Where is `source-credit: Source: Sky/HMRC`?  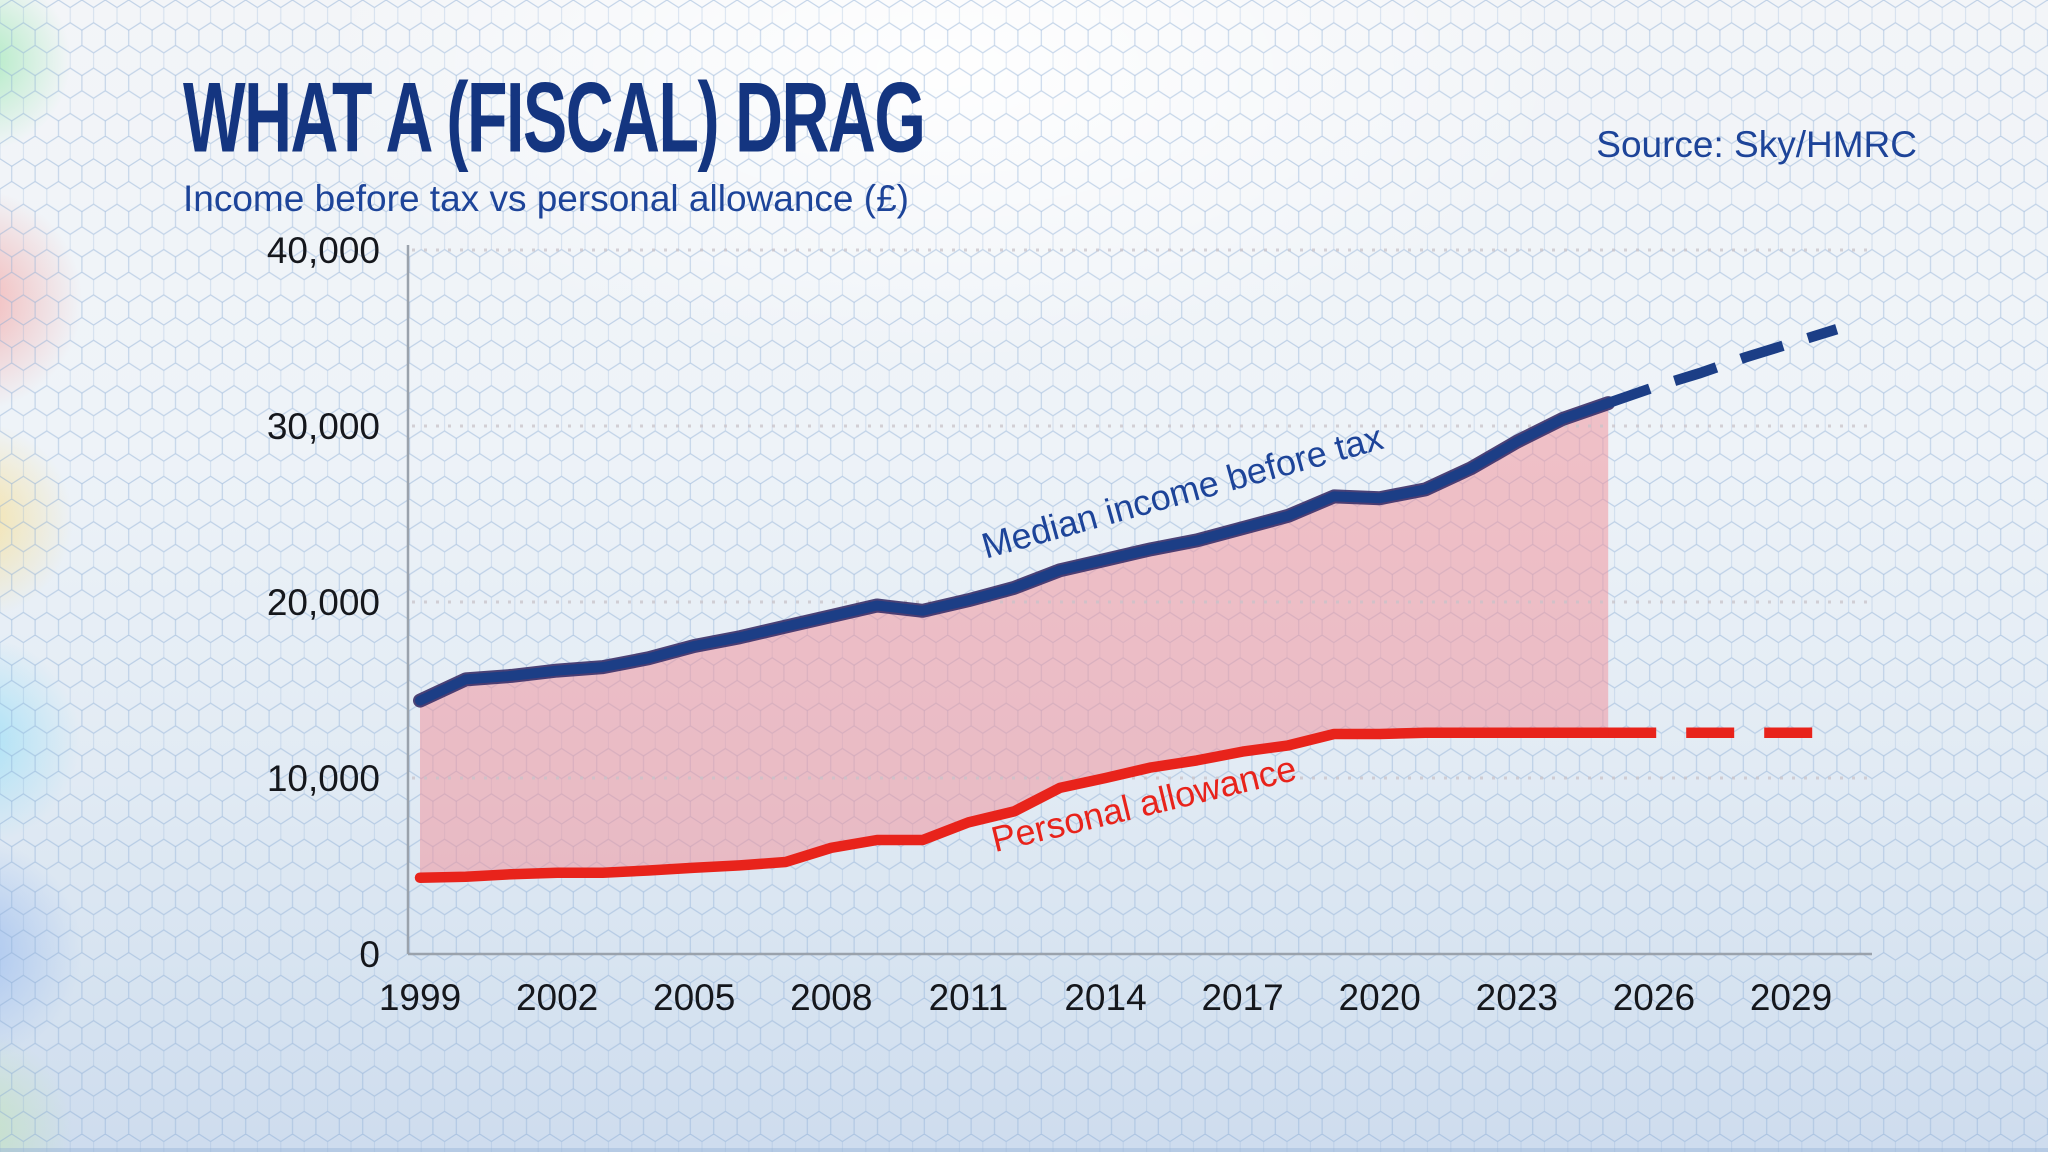
source-credit: Source: Sky/HMRC is located at coordinates (1756, 144).